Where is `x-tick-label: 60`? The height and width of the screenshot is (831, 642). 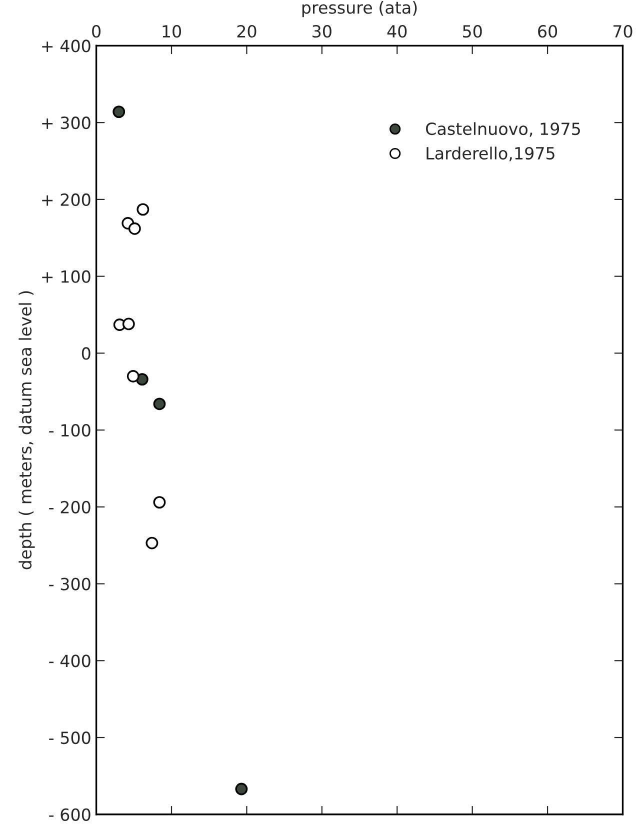 x-tick-label: 60 is located at coordinates (548, 31).